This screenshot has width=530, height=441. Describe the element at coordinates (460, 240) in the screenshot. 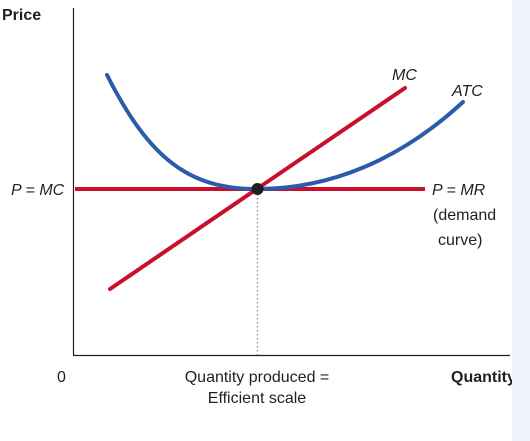

I see `demand-label-line3: curve)` at that location.